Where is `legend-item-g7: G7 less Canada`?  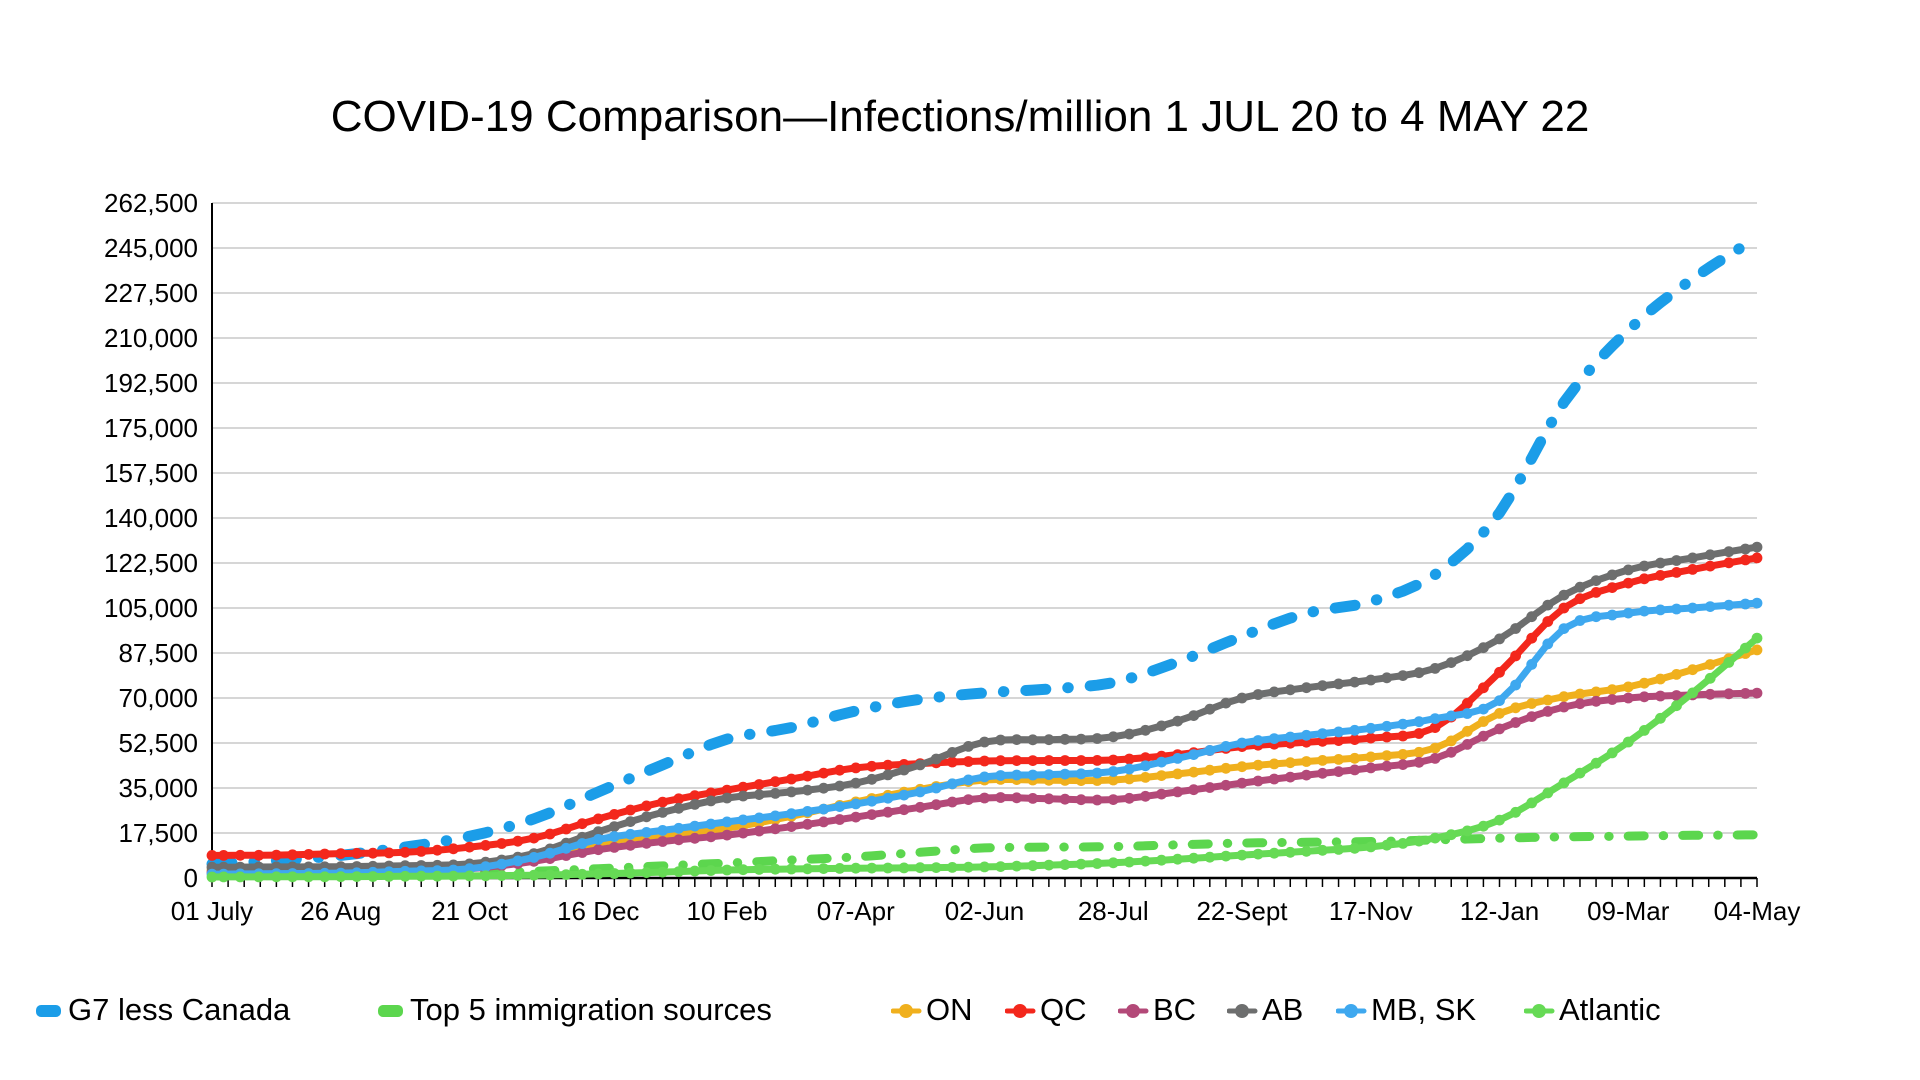
legend-item-g7: G7 less Canada is located at coordinates (161, 1010).